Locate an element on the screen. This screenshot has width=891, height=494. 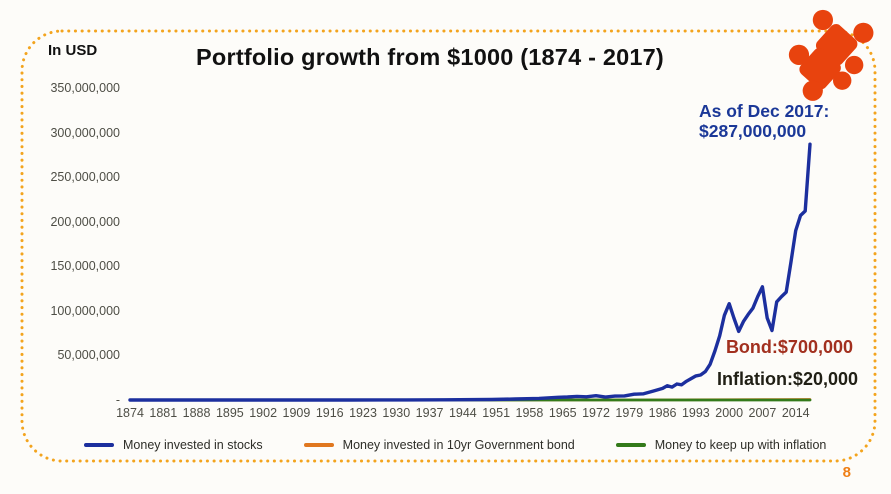
bond-annotation: Bond:$700,000 is located at coordinates (789, 347).